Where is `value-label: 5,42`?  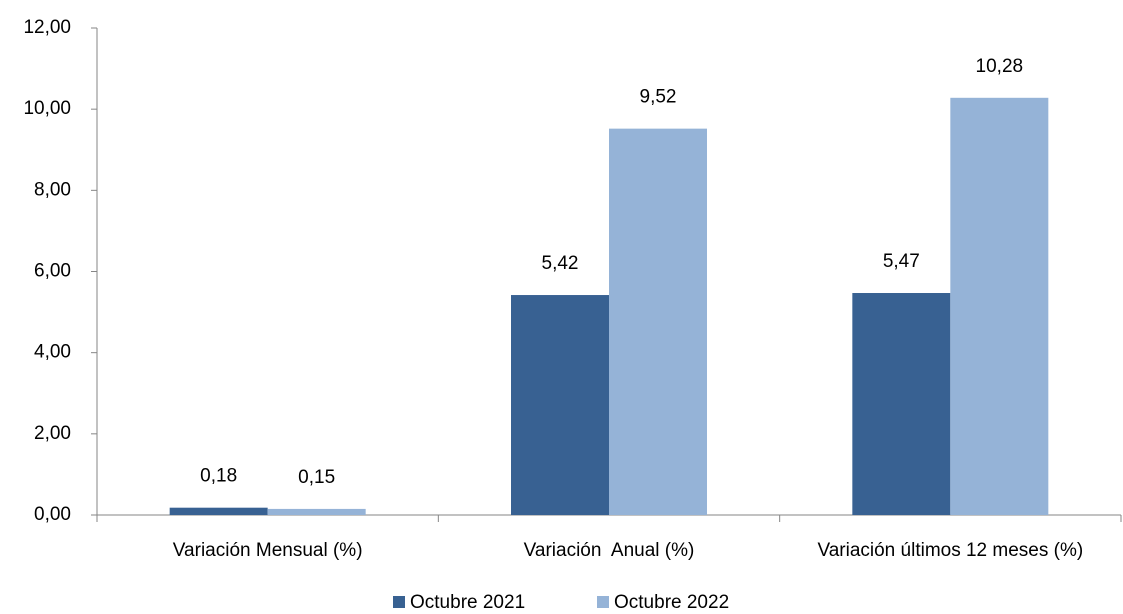 value-label: 5,42 is located at coordinates (560, 263).